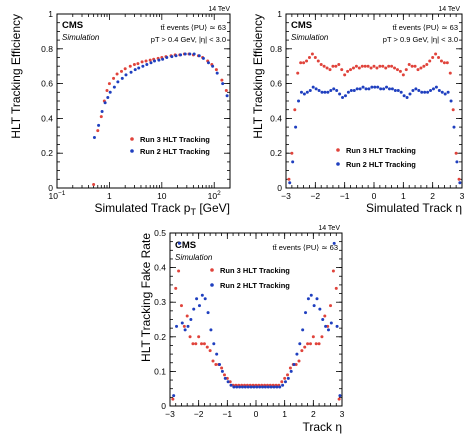  I want to click on y-tick-label: 1, so click(279, 14).